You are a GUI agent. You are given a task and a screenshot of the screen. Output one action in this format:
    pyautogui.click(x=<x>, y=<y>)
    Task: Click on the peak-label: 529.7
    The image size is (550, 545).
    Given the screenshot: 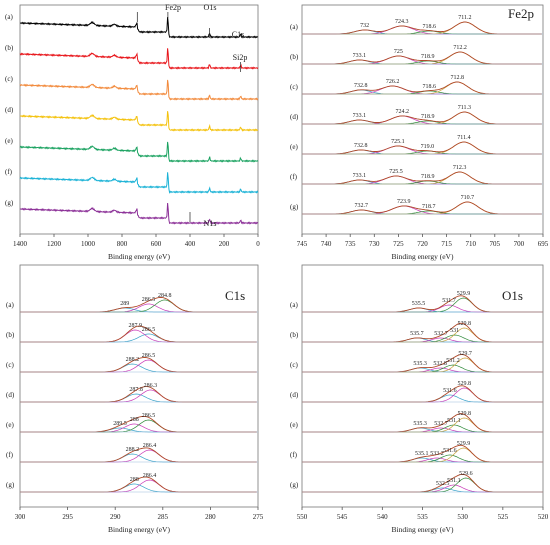 What is the action you would take?
    pyautogui.click(x=465, y=354)
    